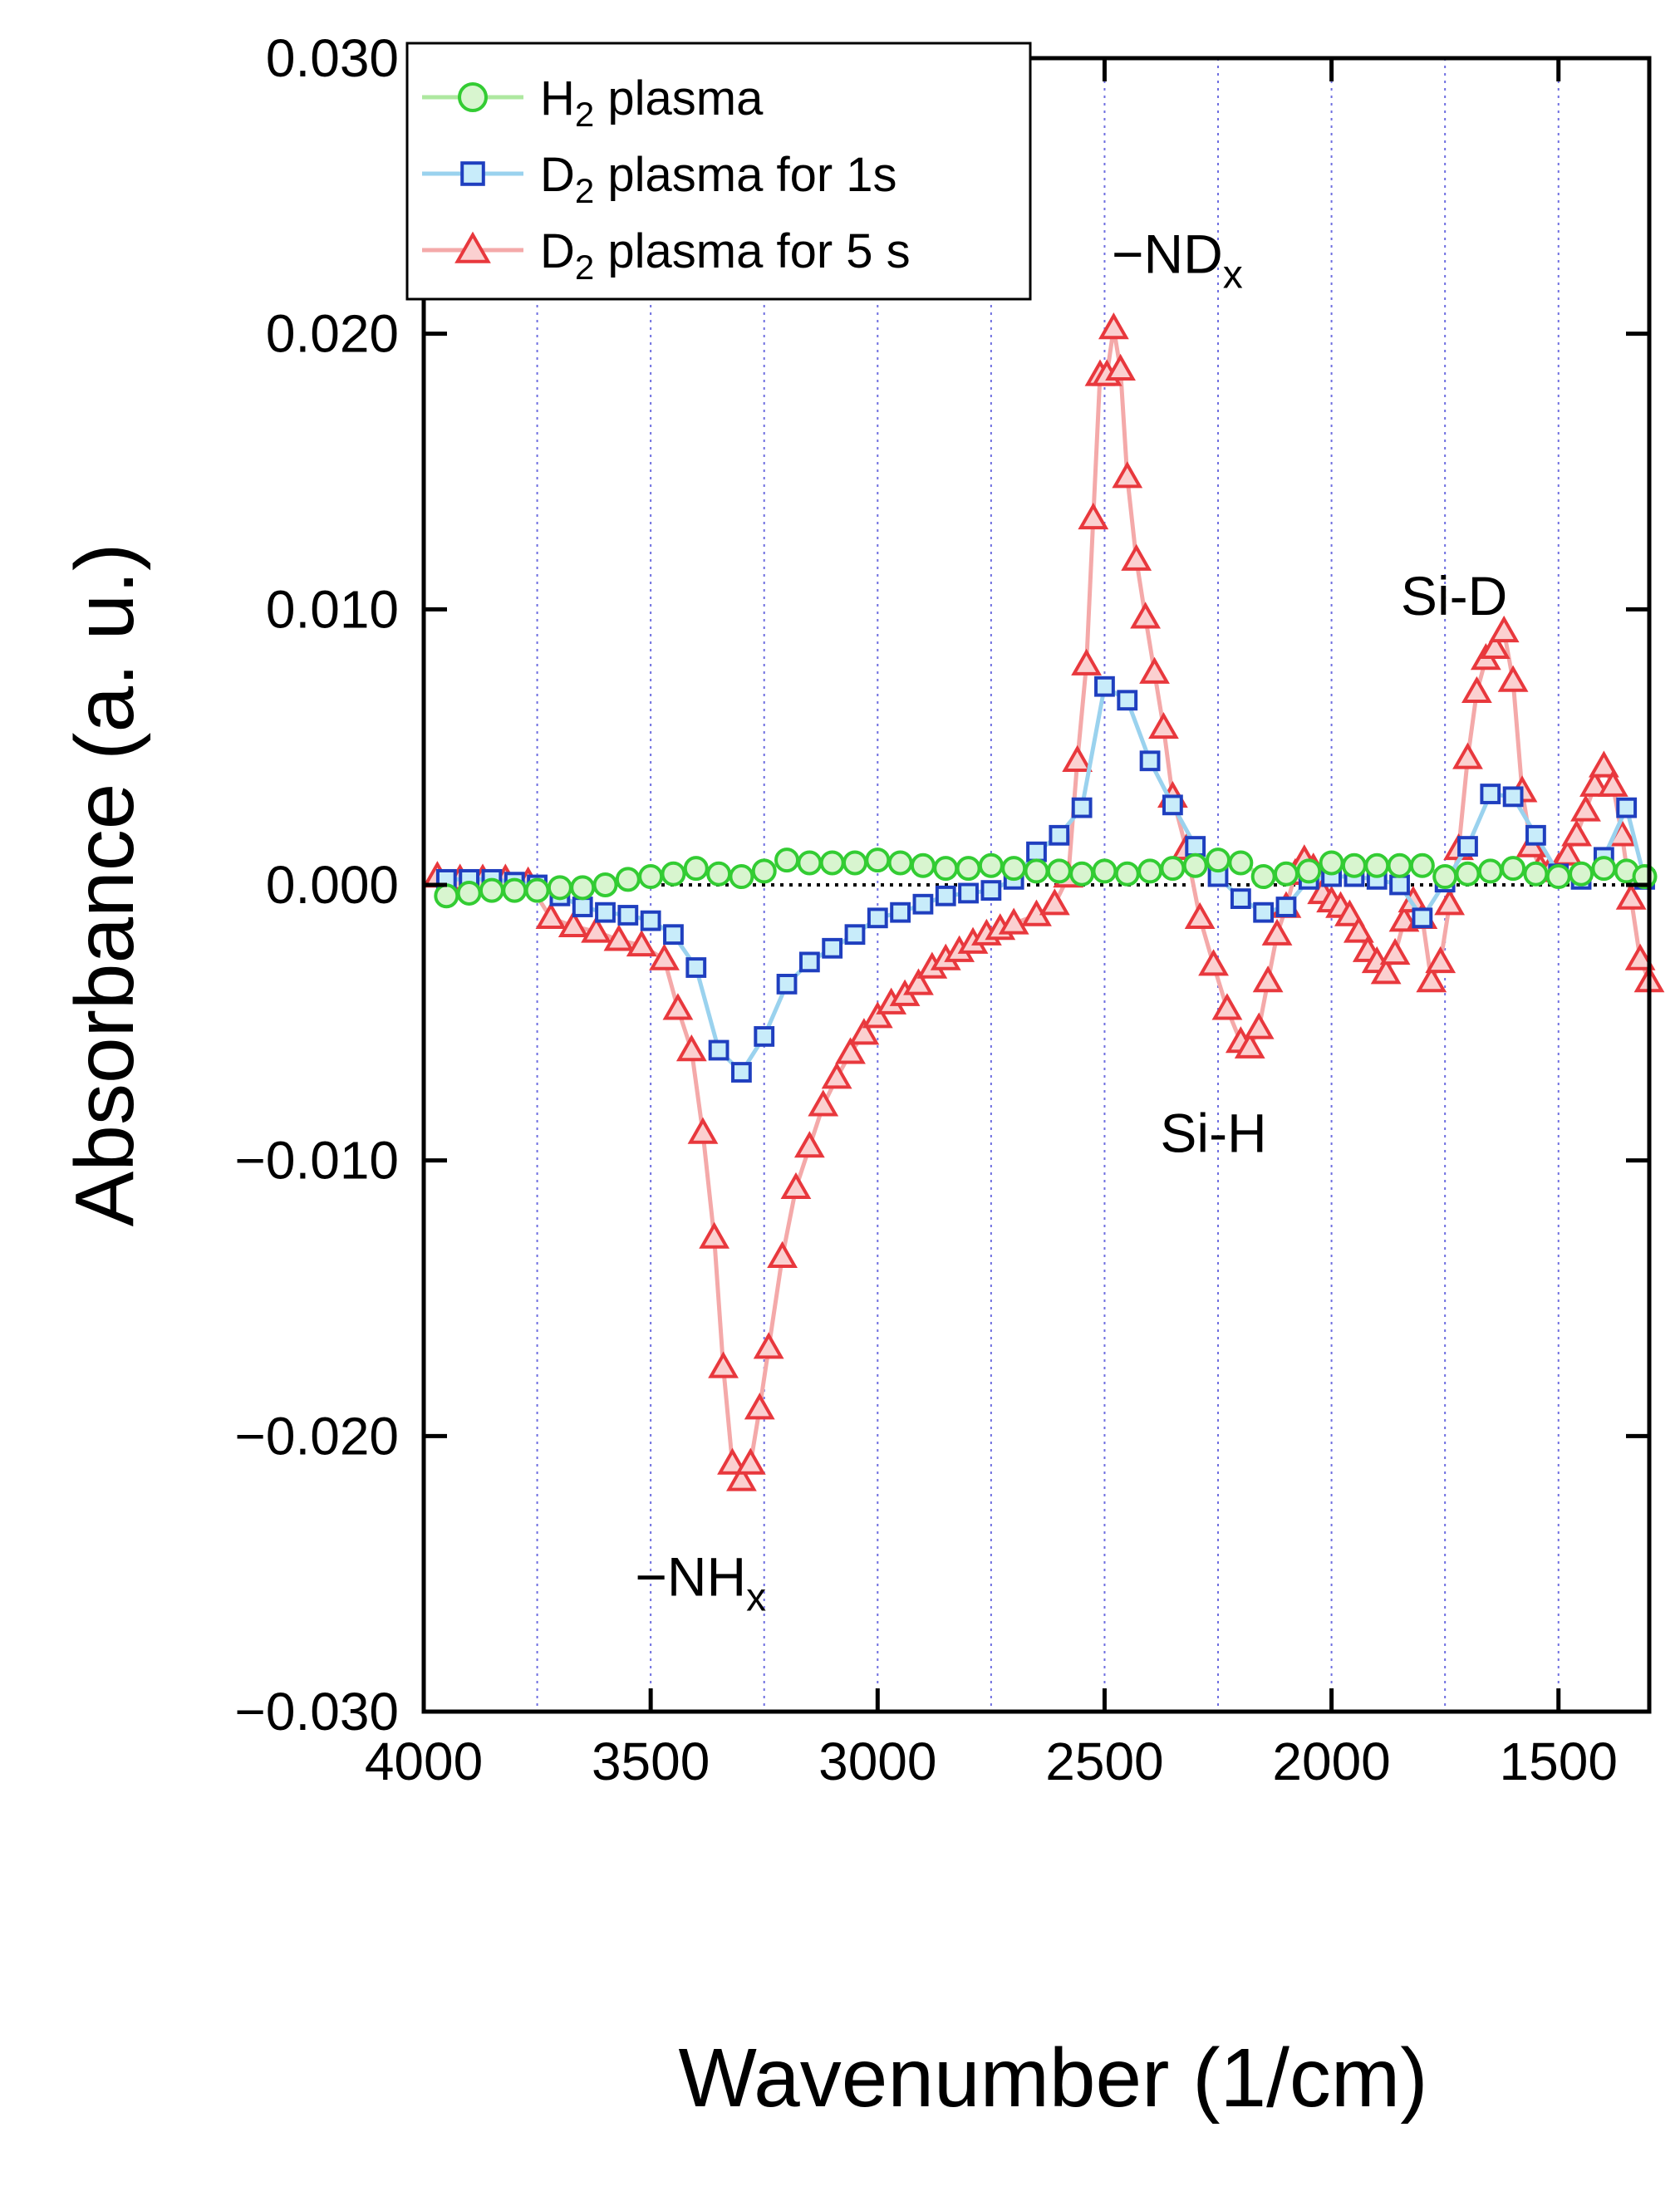  I want to click on x-tick-label: 3500, so click(651, 1762).